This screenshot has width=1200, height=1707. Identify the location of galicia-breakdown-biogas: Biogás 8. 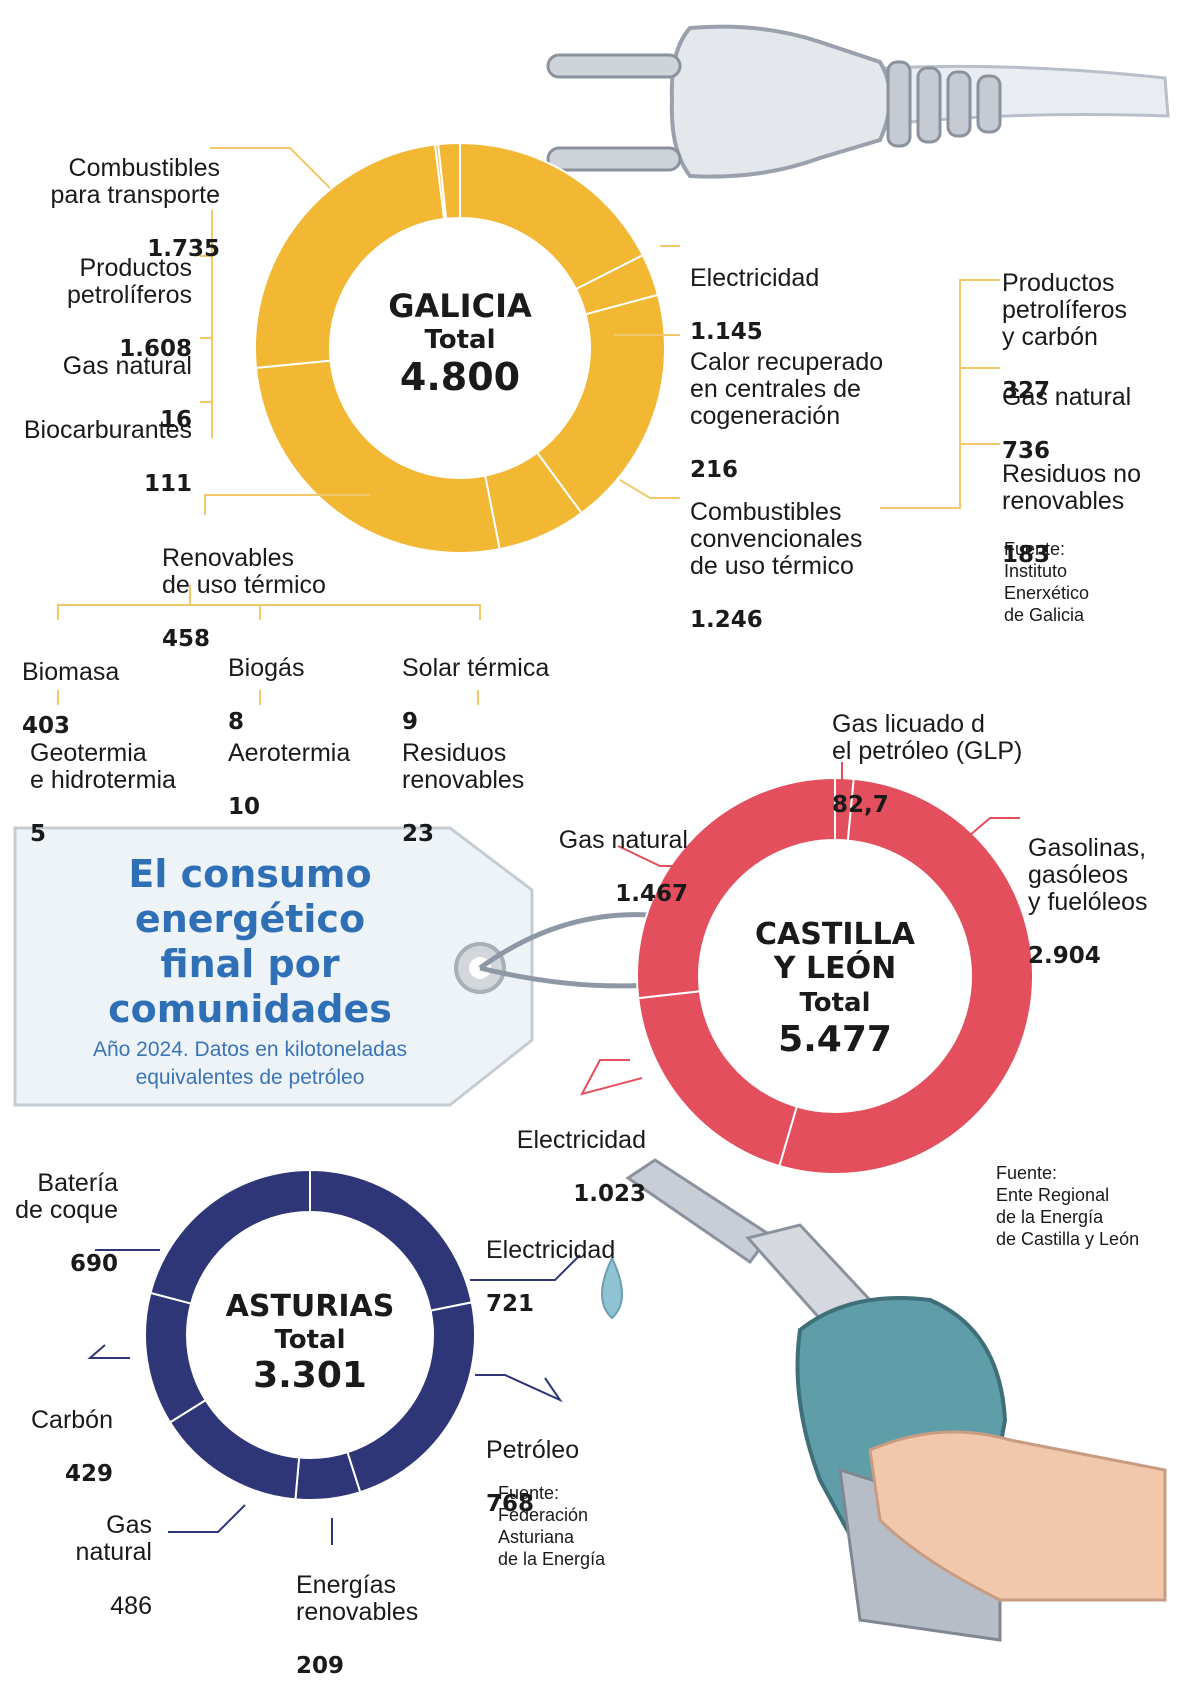
(303, 695).